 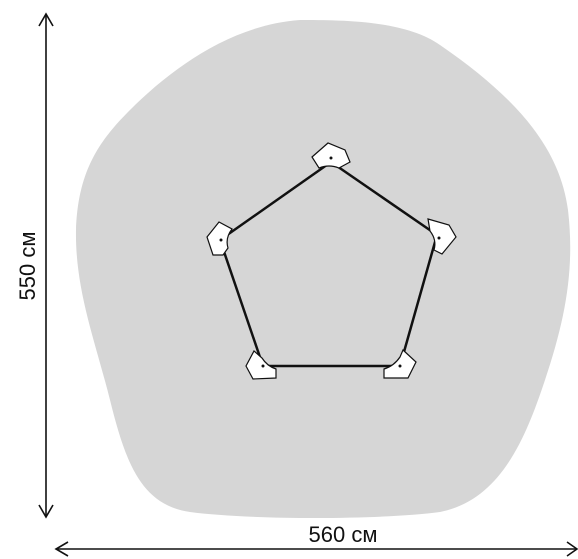 What do you see at coordinates (46, 511) in the screenshot?
I see `height-arrowhead-bottom` at bounding box center [46, 511].